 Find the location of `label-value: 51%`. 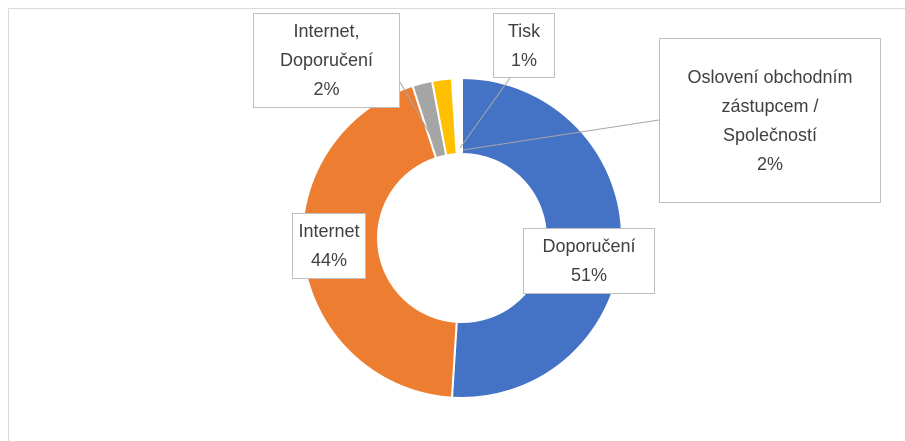

label-value: 51% is located at coordinates (589, 275).